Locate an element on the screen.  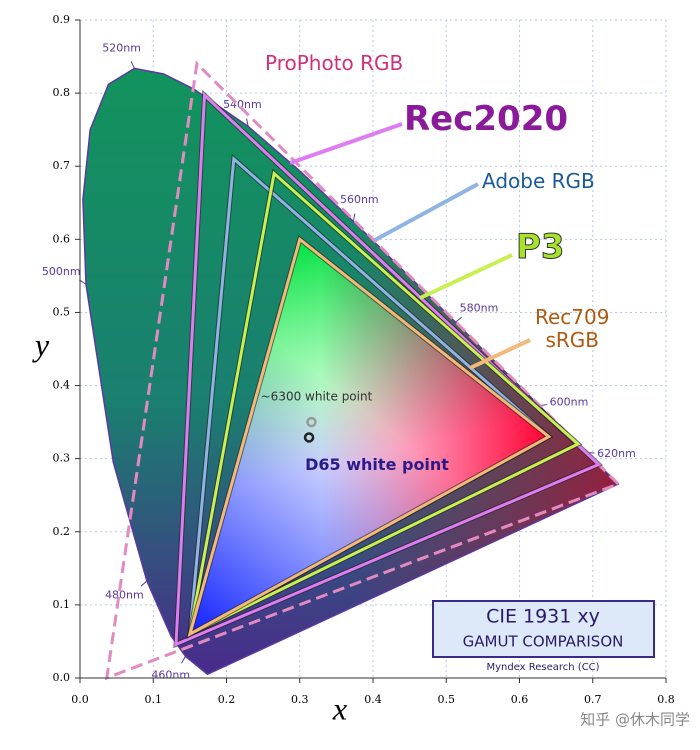
y-tick-label: 0.2 is located at coordinates (62, 531).